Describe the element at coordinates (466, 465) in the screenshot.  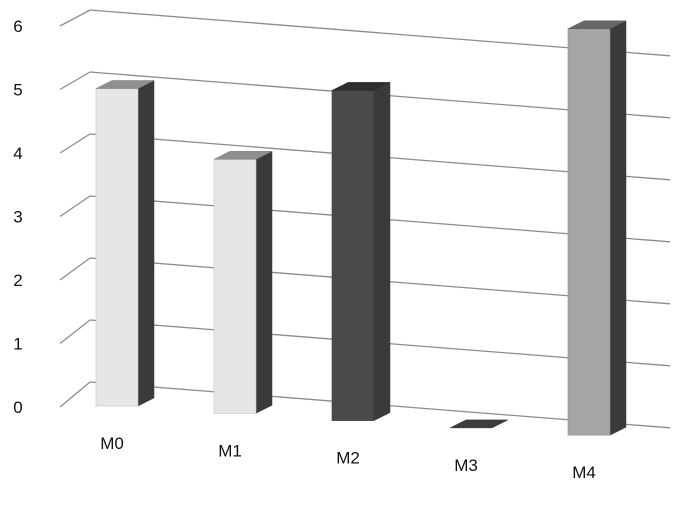
I see `x-category-label: M3` at that location.